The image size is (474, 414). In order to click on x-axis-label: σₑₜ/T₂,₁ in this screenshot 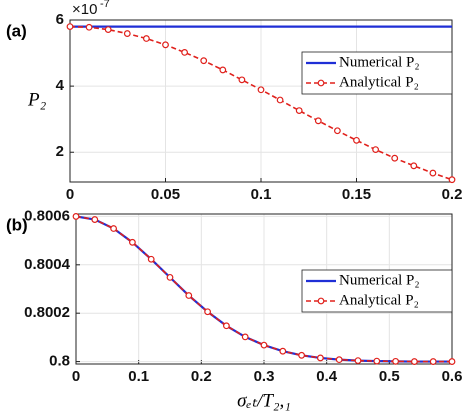, I will do `click(264, 400)`.